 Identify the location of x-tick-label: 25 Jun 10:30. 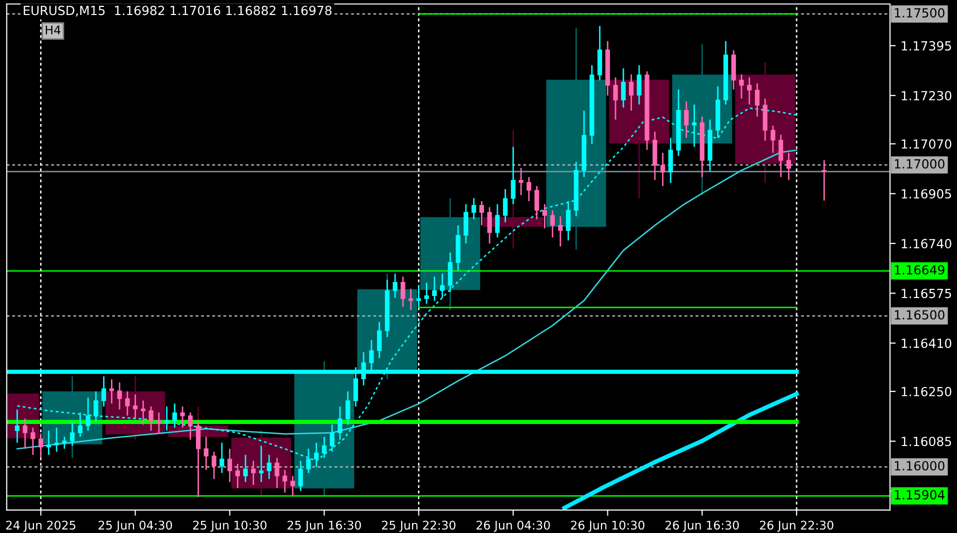
(229, 526).